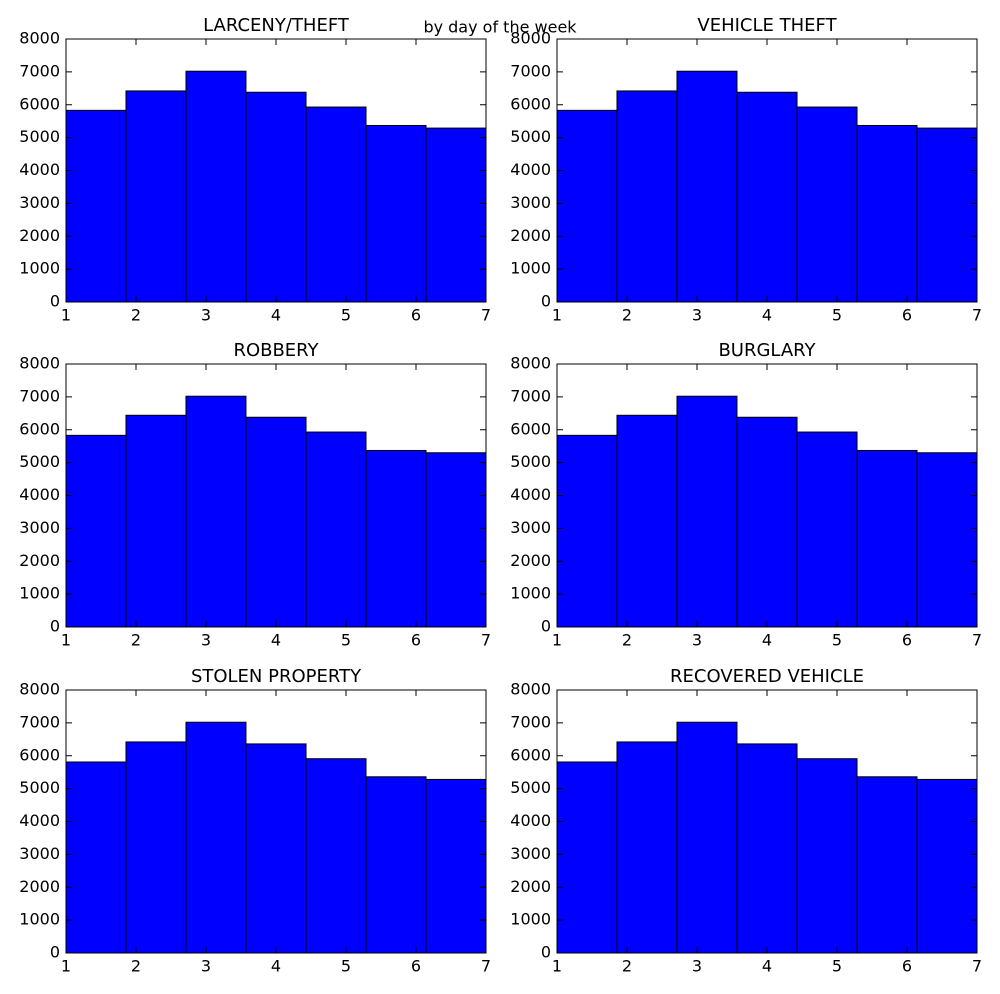 This screenshot has width=1000, height=994. Describe the element at coordinates (276, 350) in the screenshot. I see `panel-title: ROBBERY` at that location.